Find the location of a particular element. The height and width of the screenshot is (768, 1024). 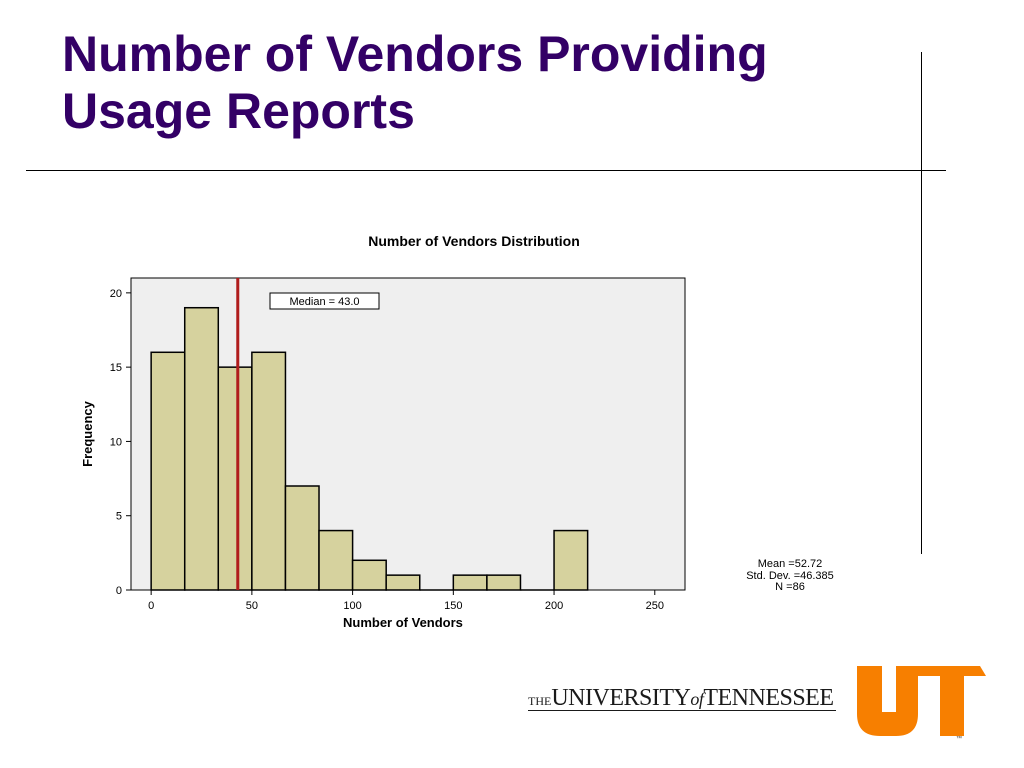

median-label-box is located at coordinates (324, 301).